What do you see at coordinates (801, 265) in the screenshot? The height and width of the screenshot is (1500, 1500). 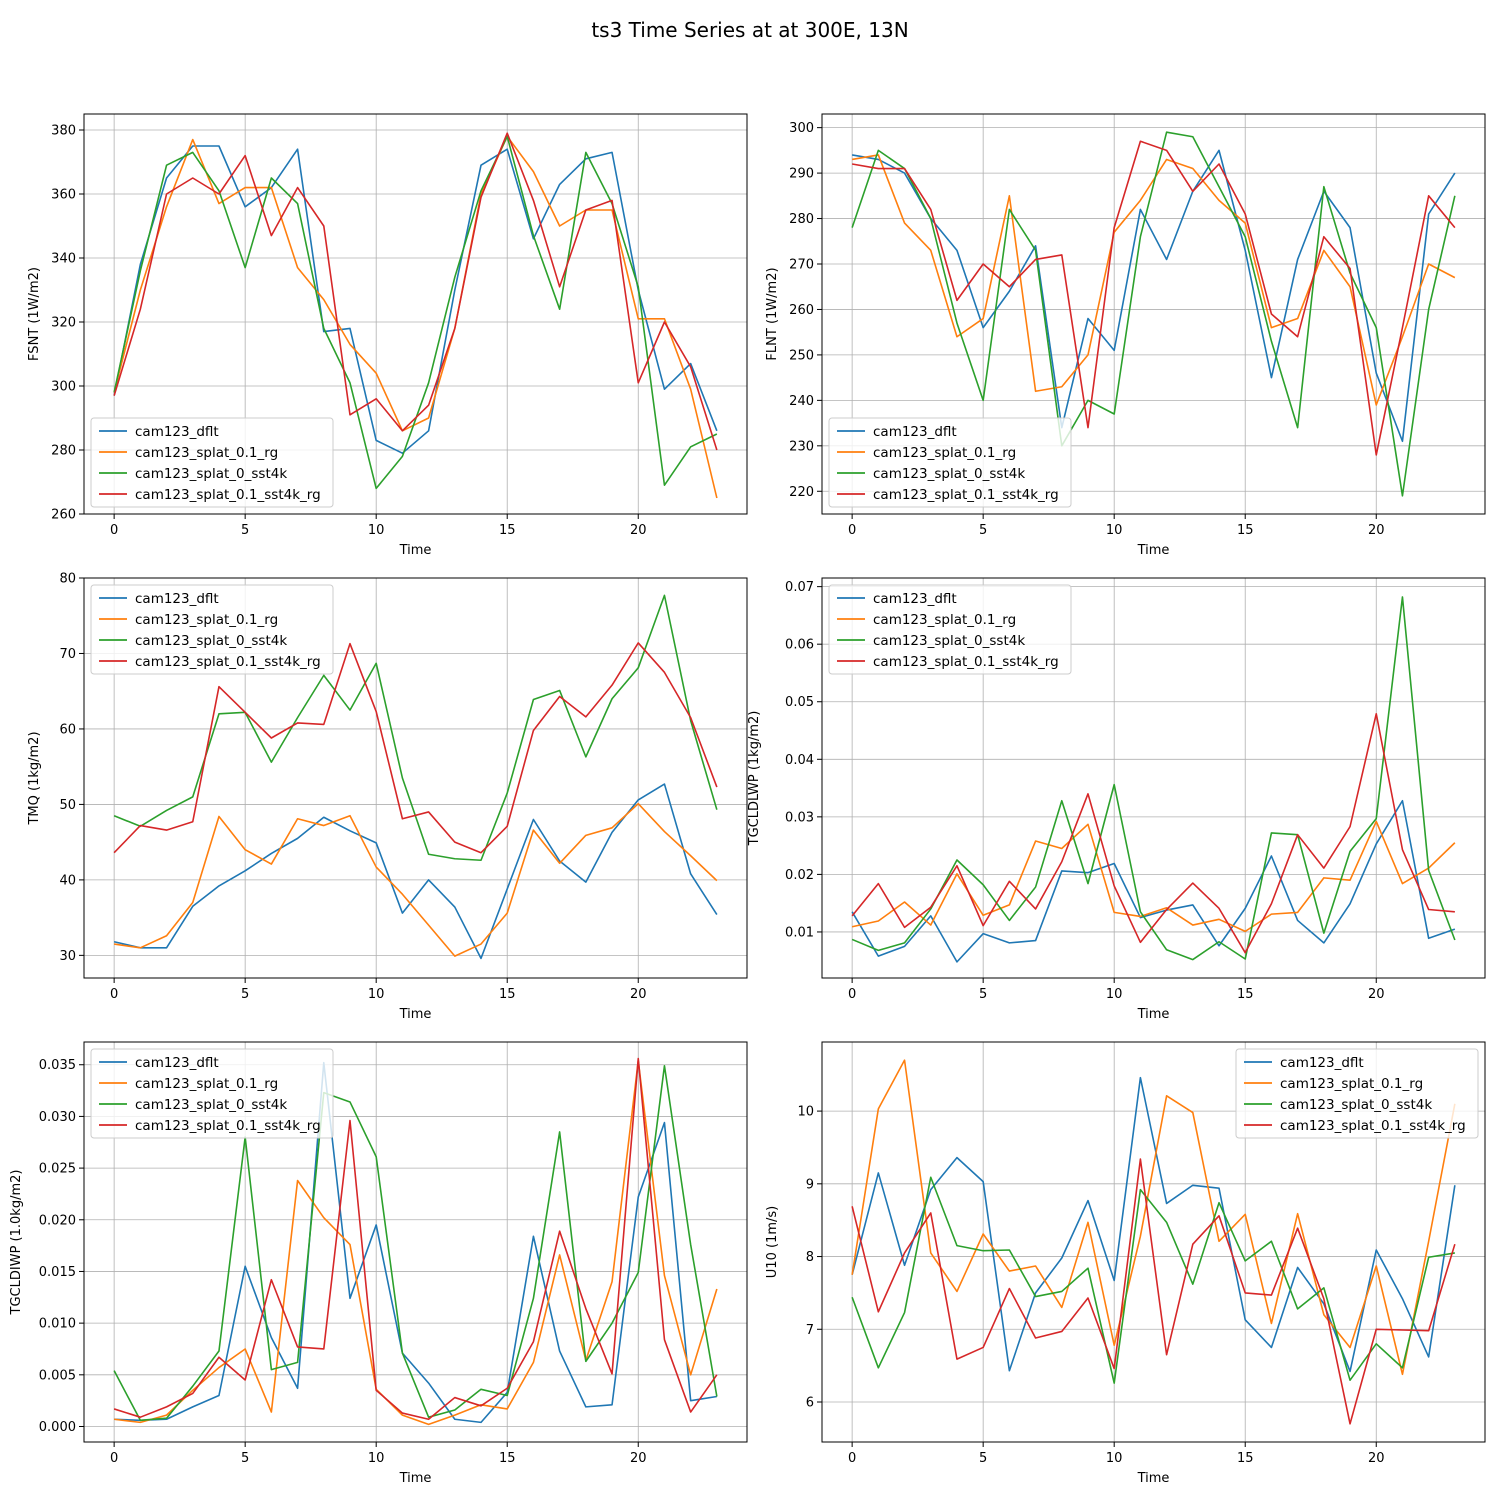 I see `y-tick-label: 270` at bounding box center [801, 265].